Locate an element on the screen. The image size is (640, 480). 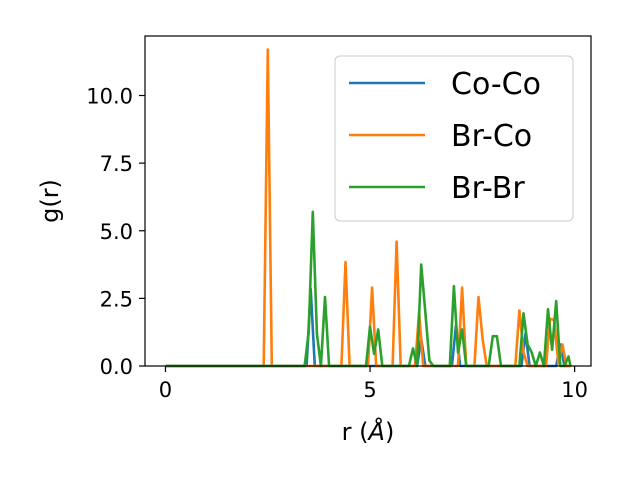
legend-label-co-co: Co-Co is located at coordinates (496, 84).